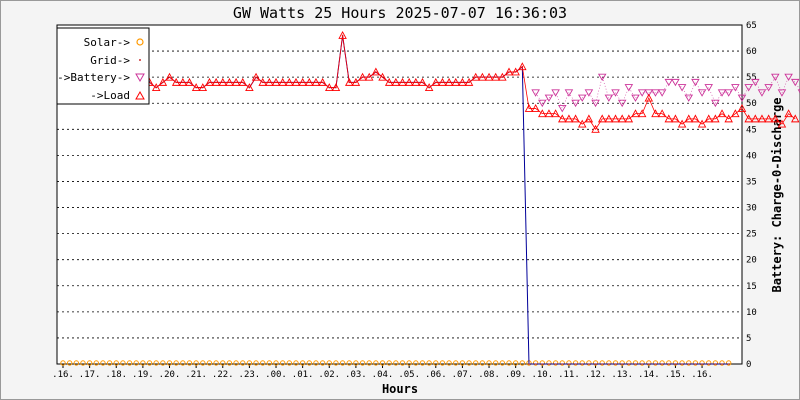  Describe the element at coordinates (383, 375) in the screenshot. I see `x-tick-label: .04.` at that location.